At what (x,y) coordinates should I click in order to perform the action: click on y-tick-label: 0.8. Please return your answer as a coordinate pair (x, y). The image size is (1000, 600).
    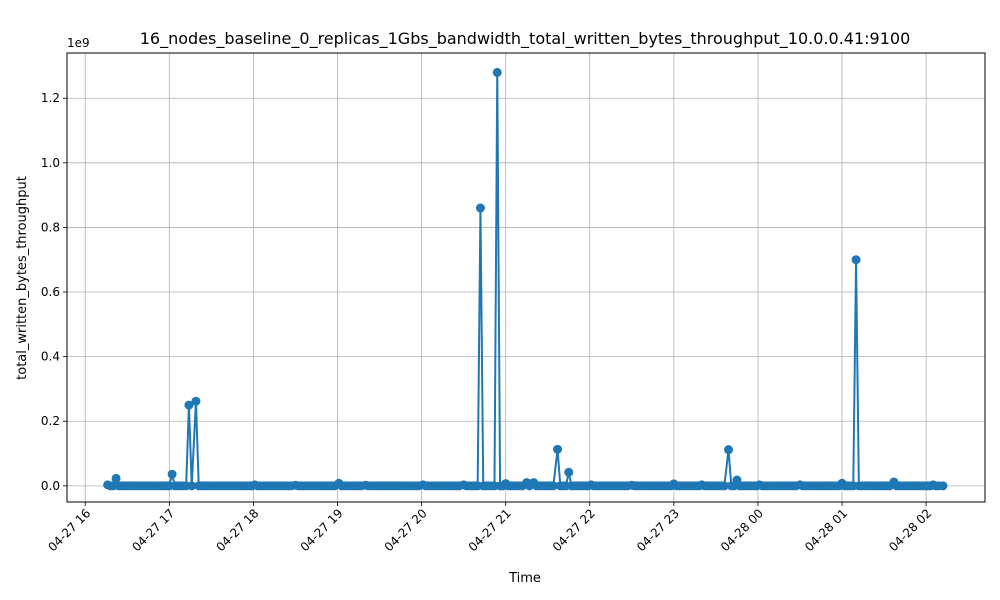
    Looking at the image, I should click on (50, 227).